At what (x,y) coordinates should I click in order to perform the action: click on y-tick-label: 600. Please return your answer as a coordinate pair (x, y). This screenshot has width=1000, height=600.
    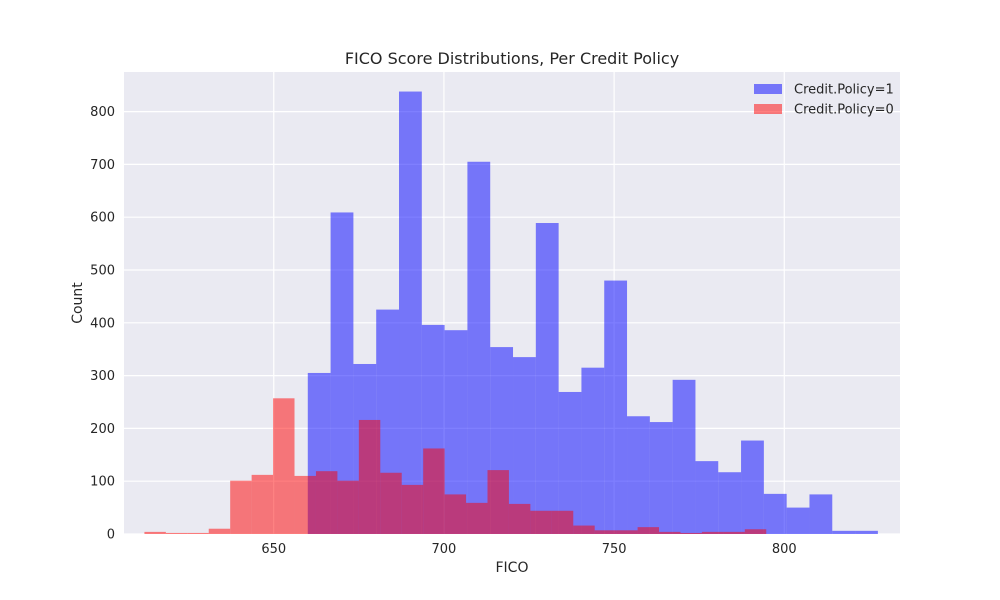
    Looking at the image, I should click on (102, 218).